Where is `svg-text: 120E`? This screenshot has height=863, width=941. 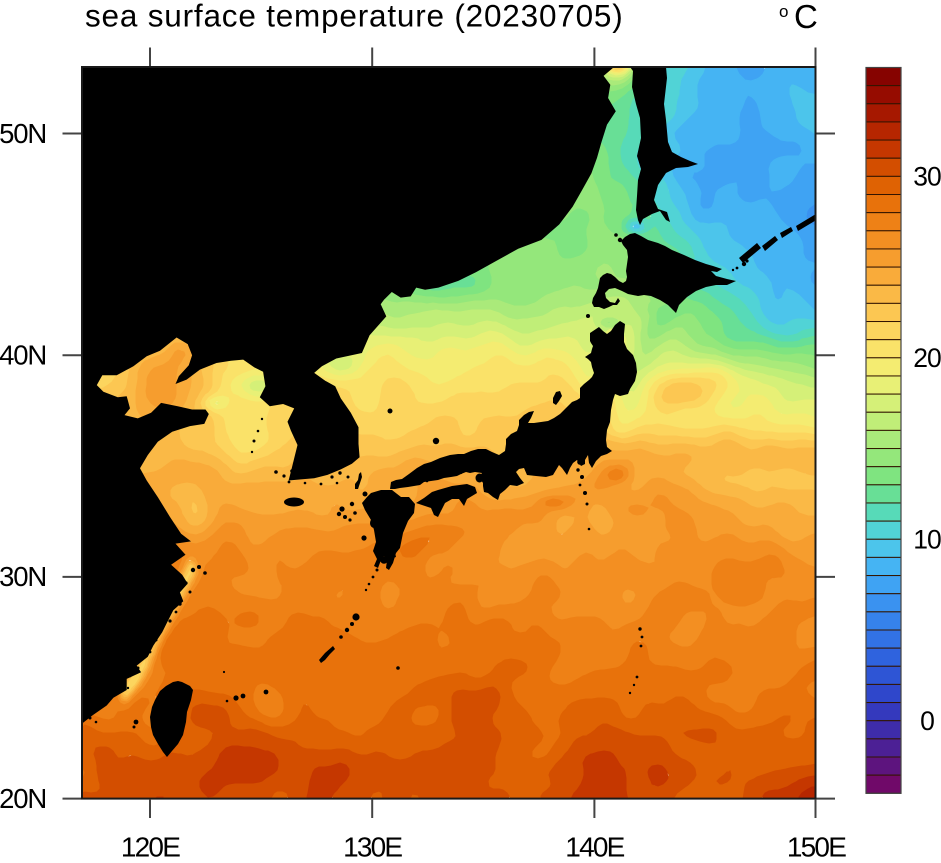
svg-text: 120E is located at coordinates (150, 845).